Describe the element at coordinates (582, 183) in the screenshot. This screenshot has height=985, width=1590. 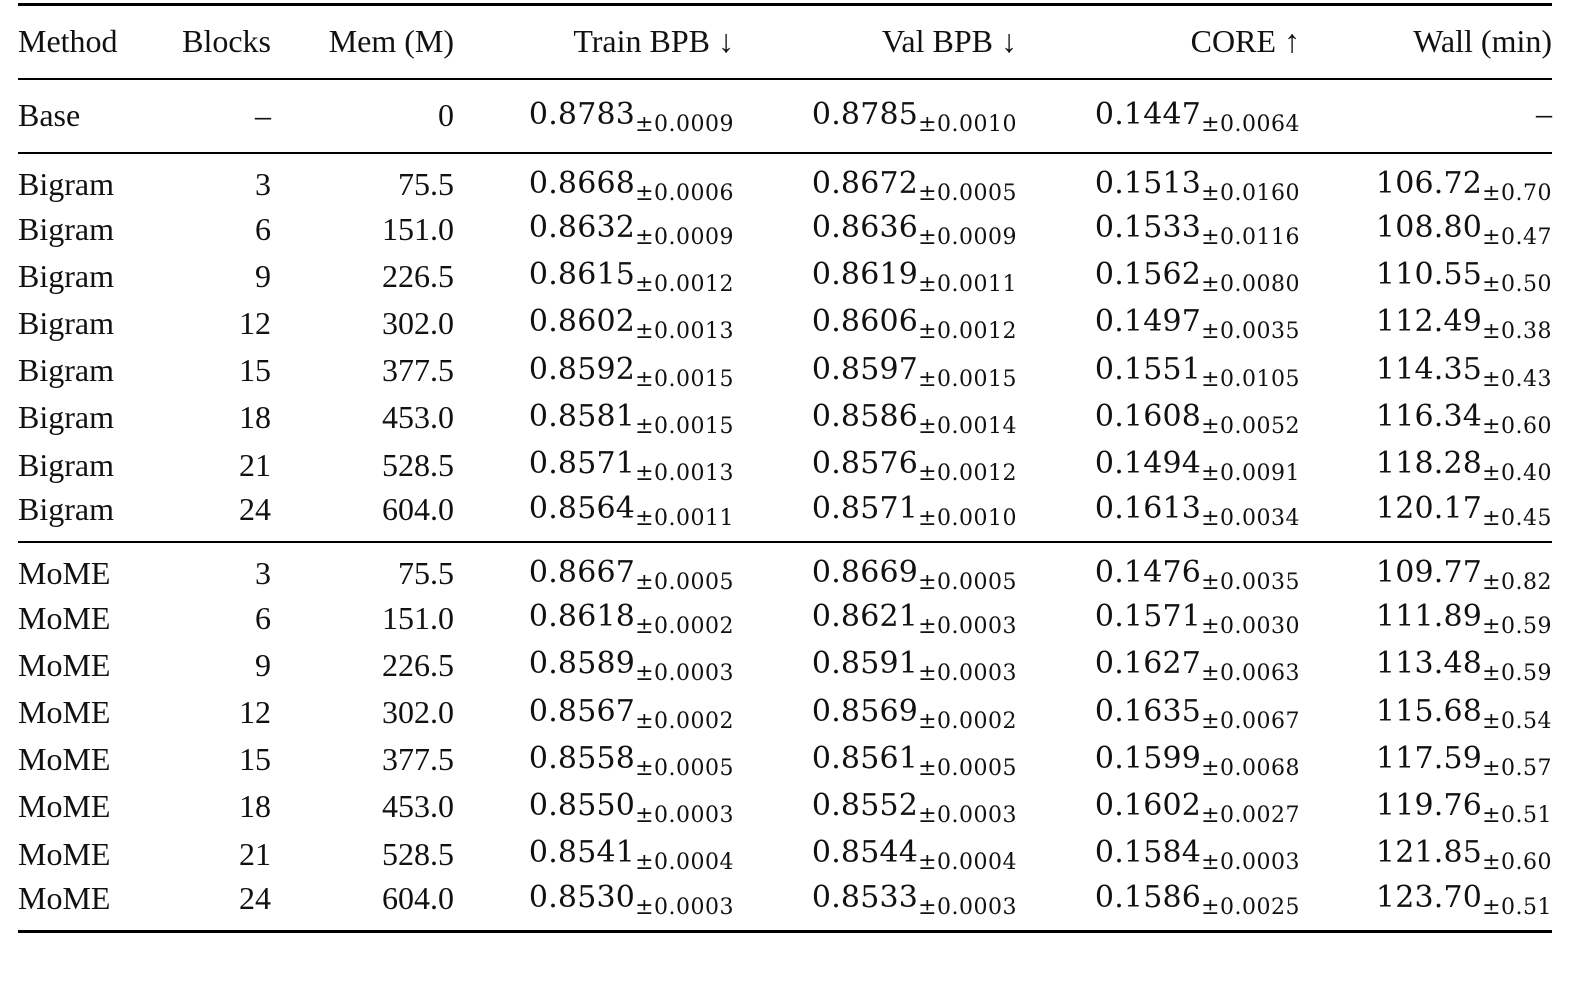
I see `train-bpb-value: 0.8668` at that location.